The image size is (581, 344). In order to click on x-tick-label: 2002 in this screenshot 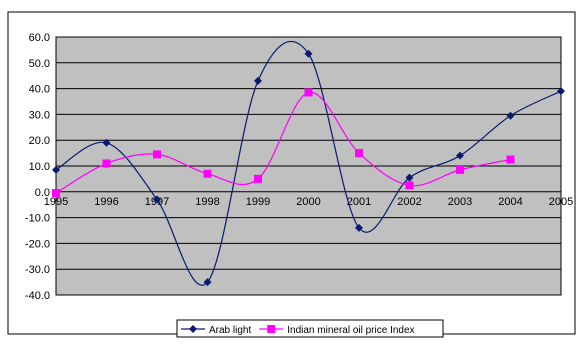, I will do `click(409, 202)`.